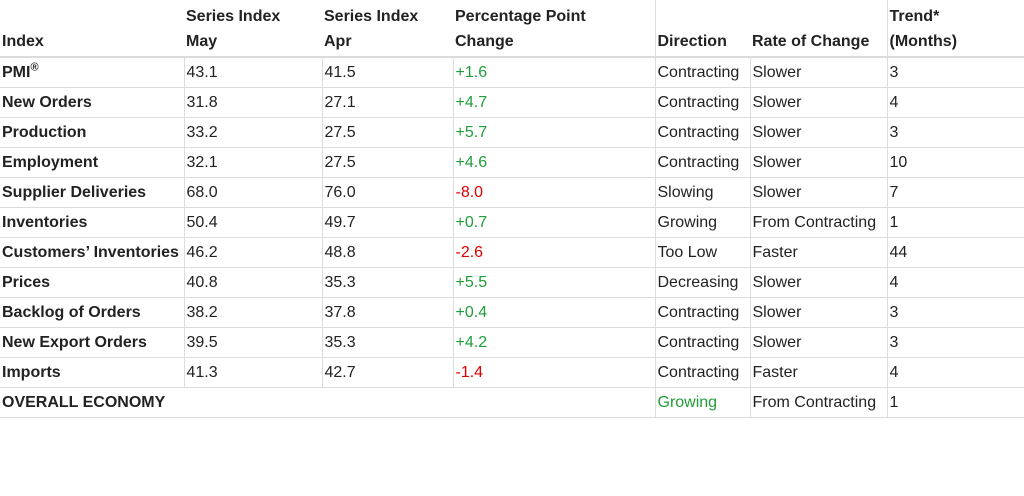 The height and width of the screenshot is (496, 1024). I want to click on table-row: New Orders 31.8 27.1 +4.7 Contracting Slower 4, so click(512, 102).